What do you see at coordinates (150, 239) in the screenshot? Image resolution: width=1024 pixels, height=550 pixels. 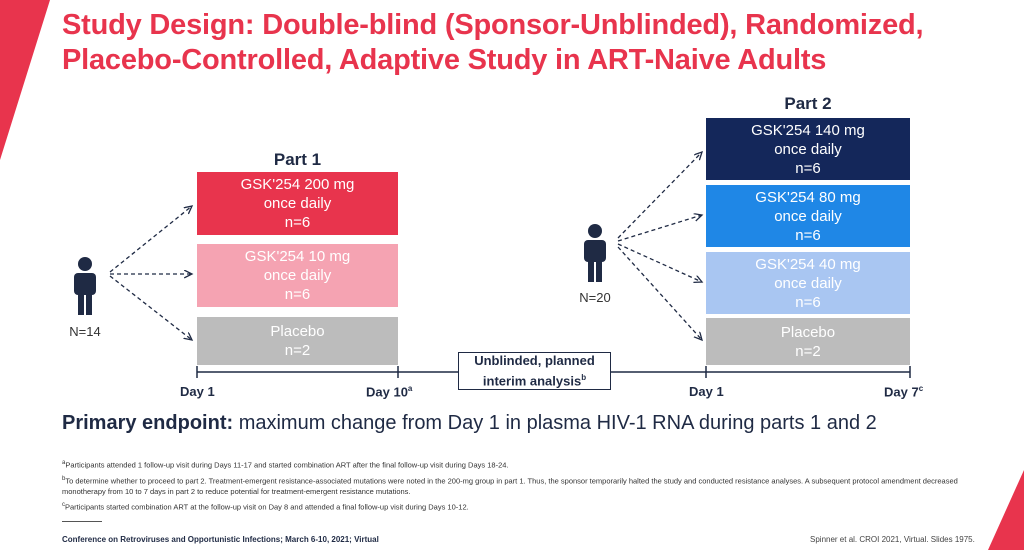 I see `arrow-part1-arm1` at bounding box center [150, 239].